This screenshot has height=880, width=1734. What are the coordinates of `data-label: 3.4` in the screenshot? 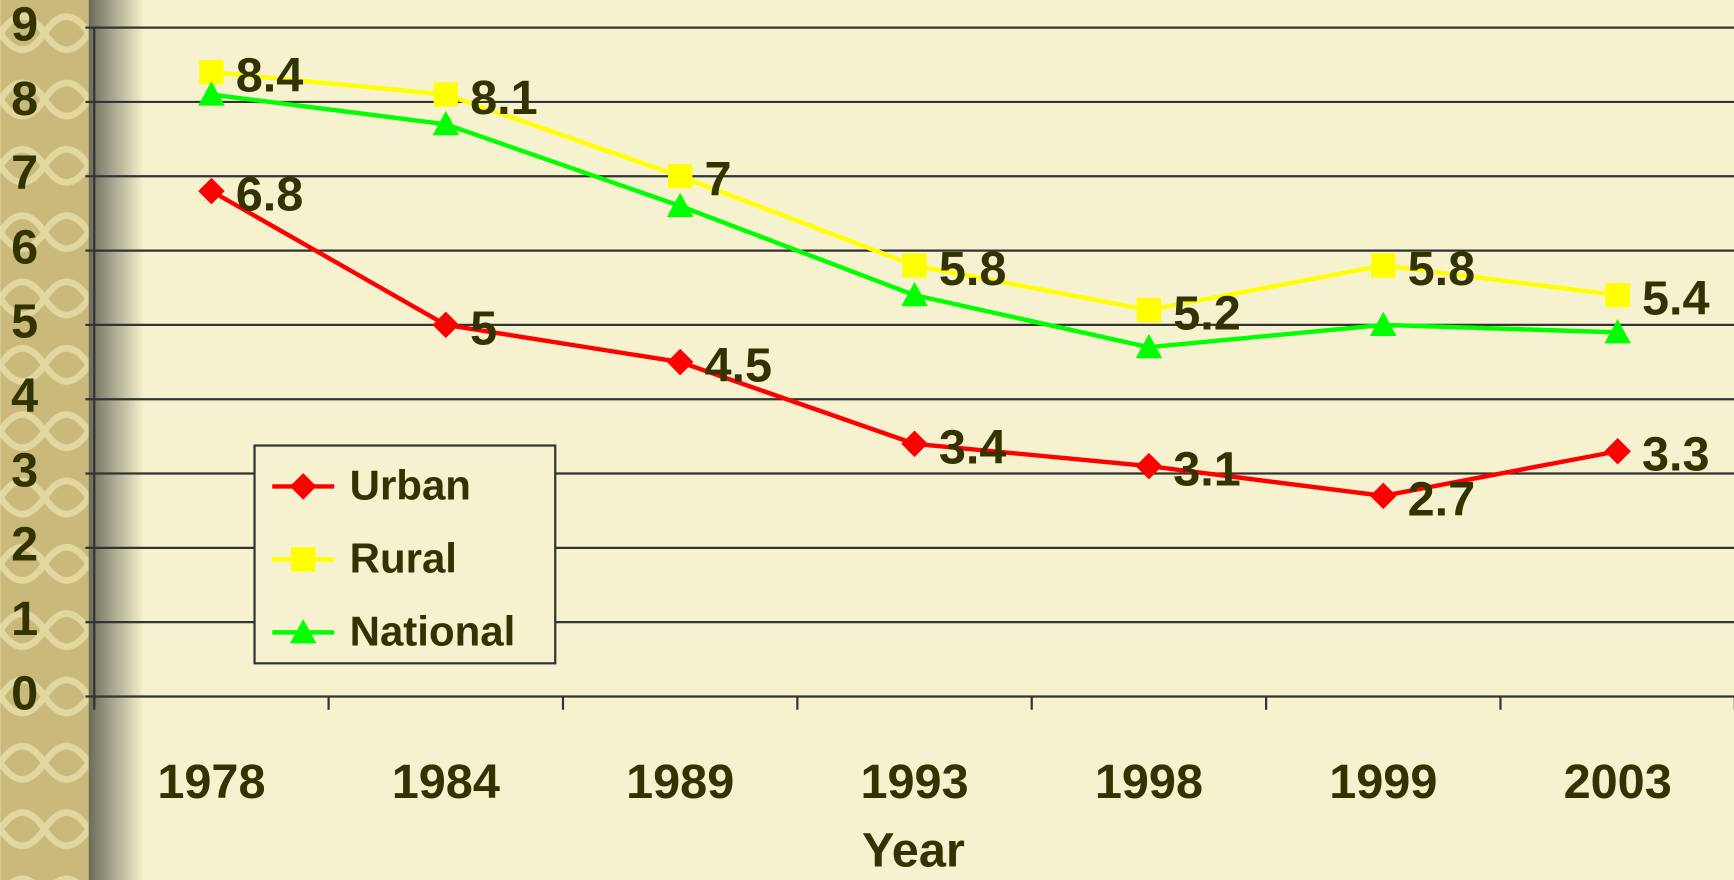 It's located at (973, 447).